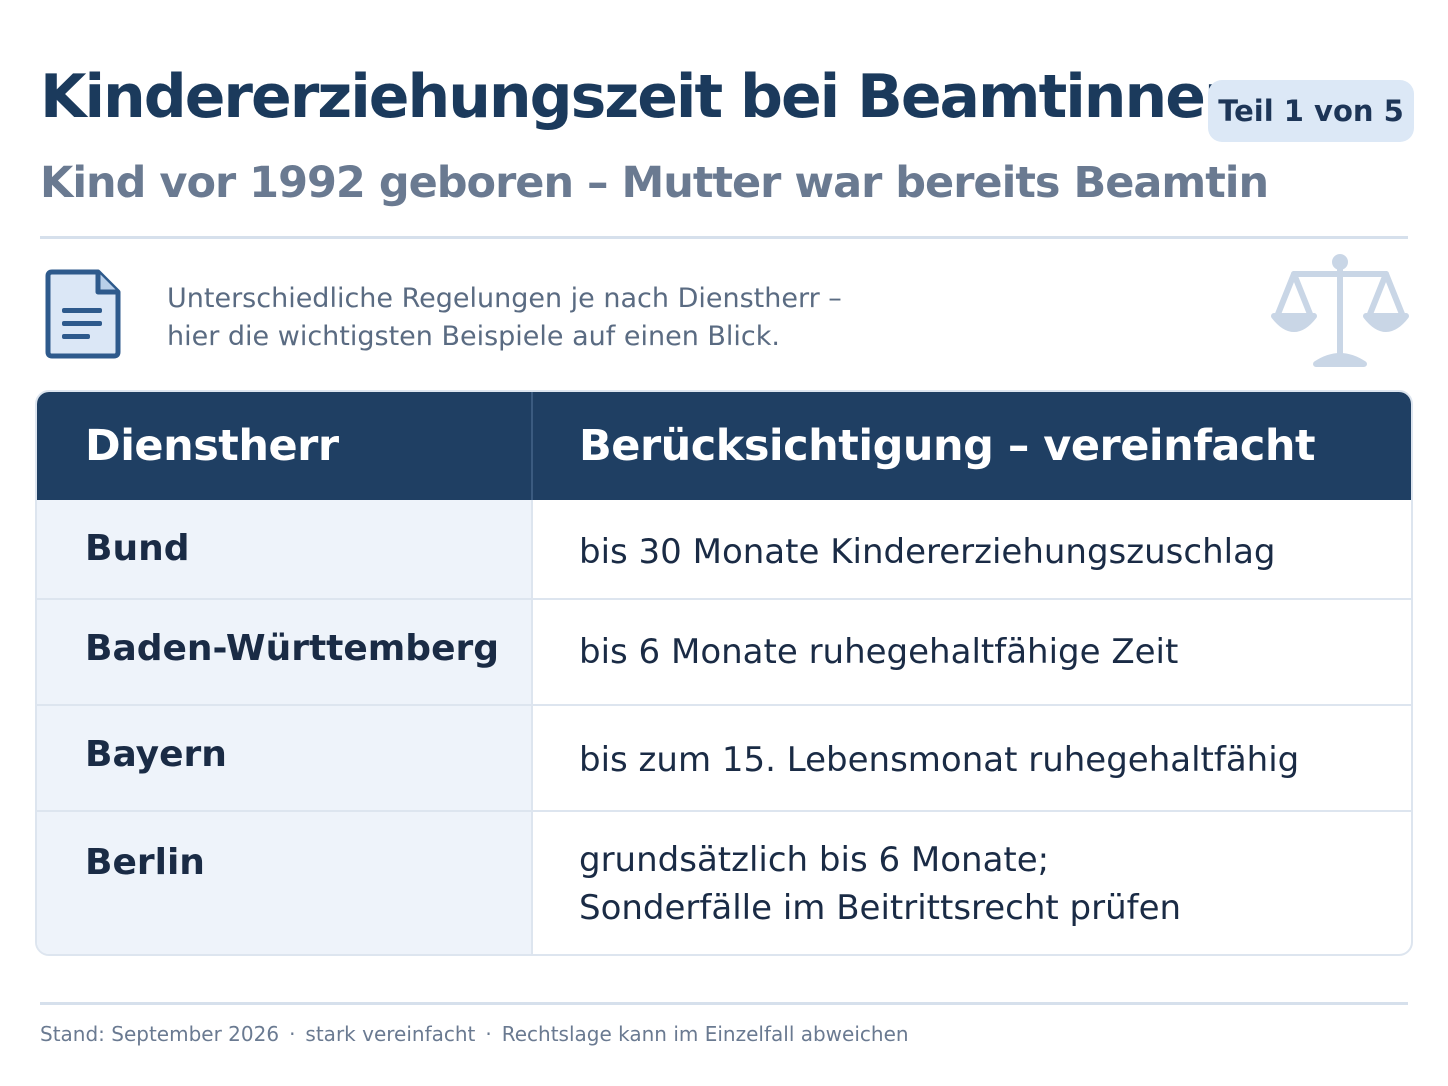 The height and width of the screenshot is (1086, 1448). I want to click on header-beruecksichtigung: Berücksichtigung – vereinfacht, so click(947, 446).